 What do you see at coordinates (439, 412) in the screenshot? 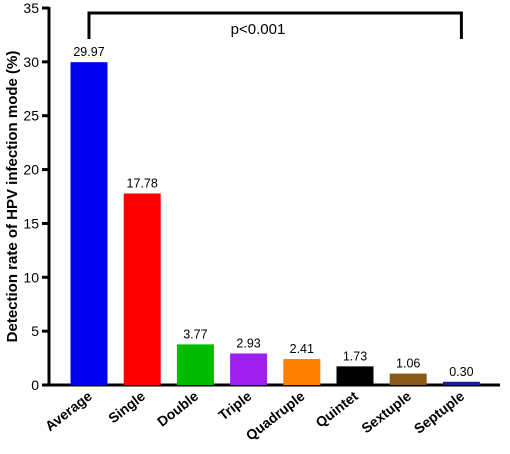
I see `x-tick-label: Septuple` at bounding box center [439, 412].